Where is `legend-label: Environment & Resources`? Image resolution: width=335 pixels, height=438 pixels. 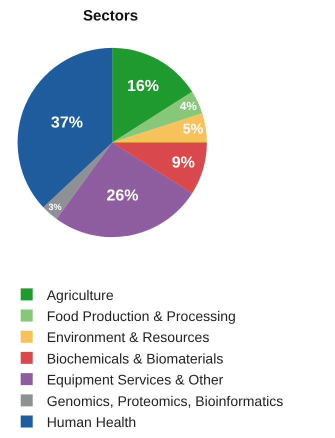
legend-label: Environment & Resources is located at coordinates (128, 337).